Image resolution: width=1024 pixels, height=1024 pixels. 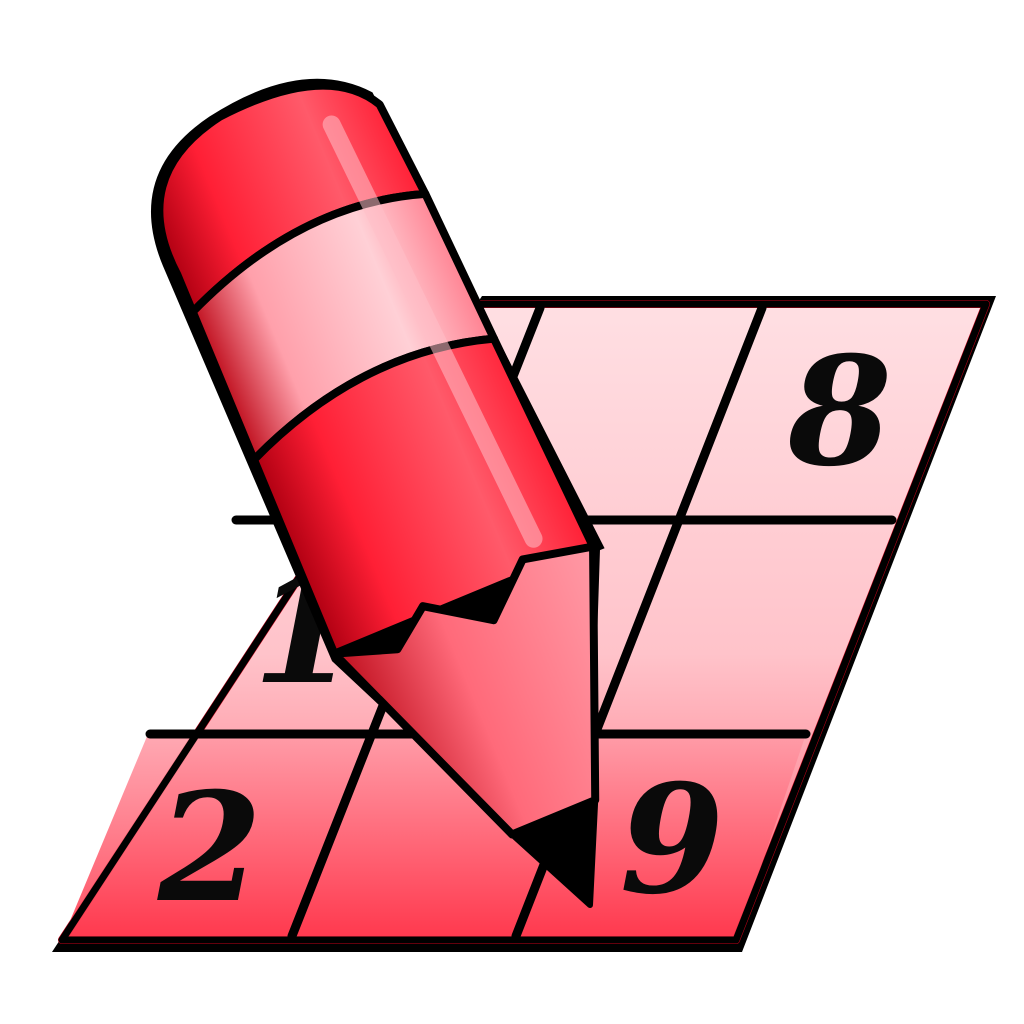 What do you see at coordinates (839, 412) in the screenshot?
I see `grid-digit-8: 8` at bounding box center [839, 412].